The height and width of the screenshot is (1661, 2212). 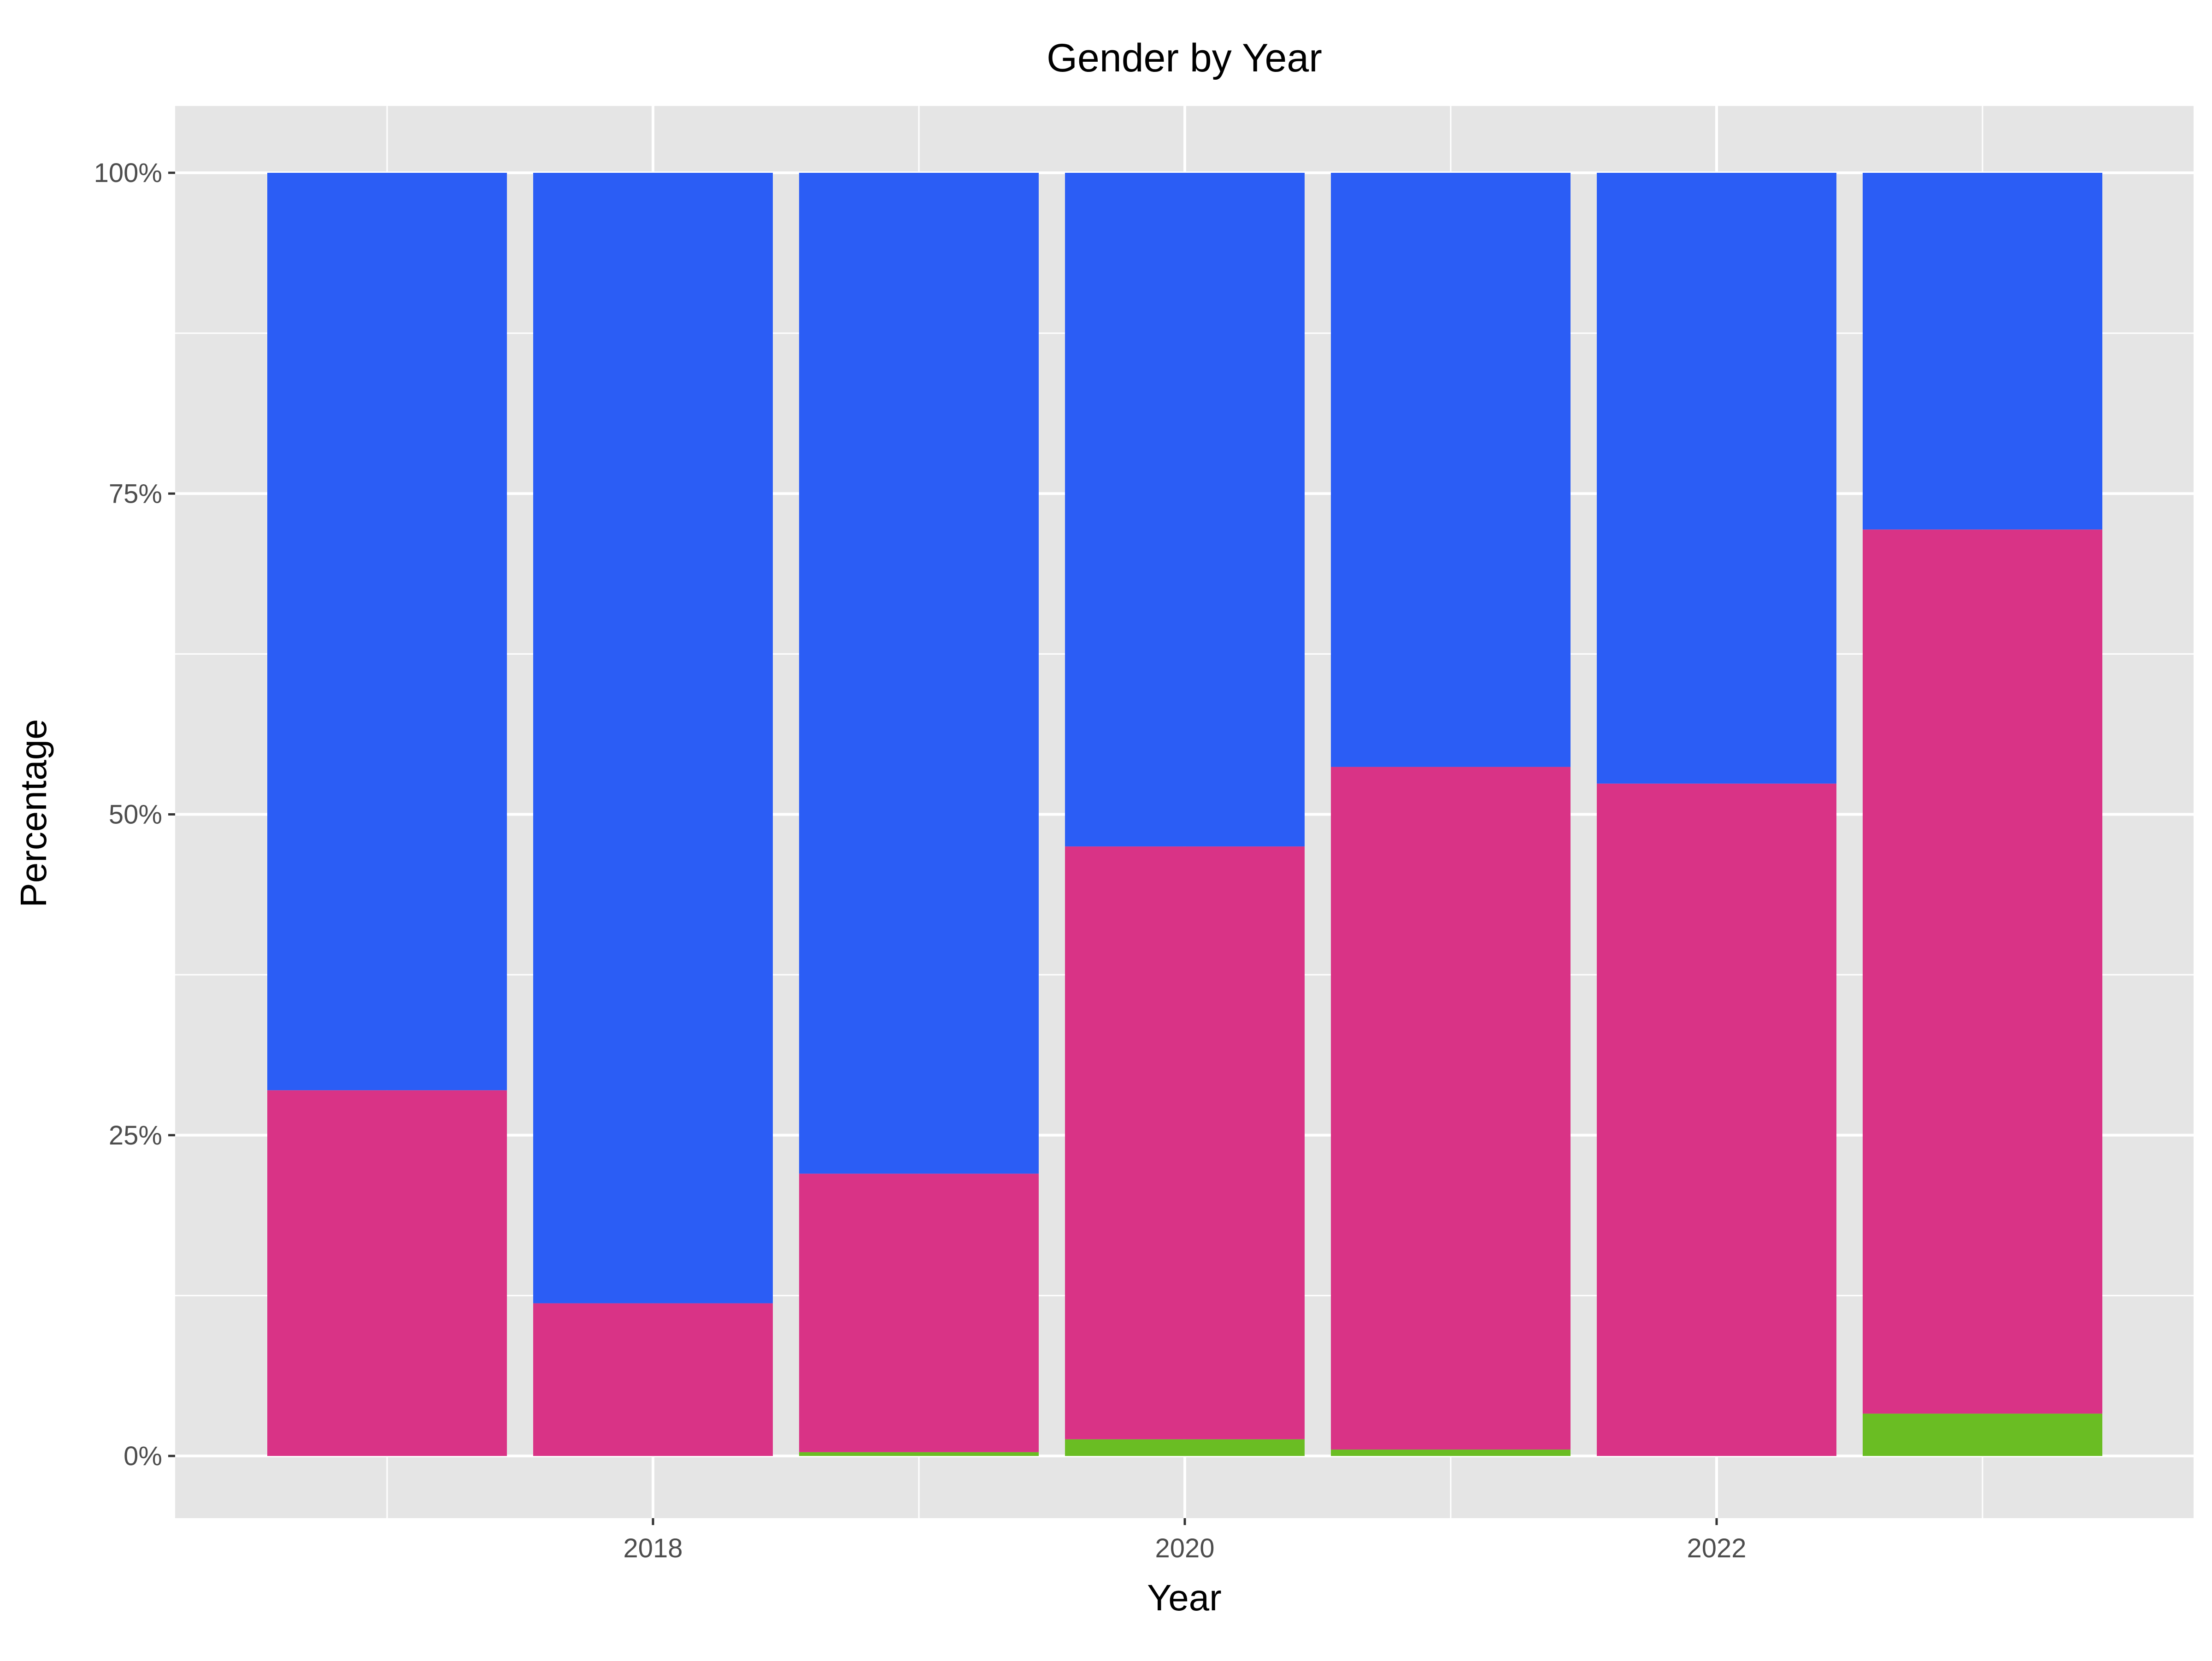 What do you see at coordinates (1716, 1548) in the screenshot?
I see `x-tick-label: 2022` at bounding box center [1716, 1548].